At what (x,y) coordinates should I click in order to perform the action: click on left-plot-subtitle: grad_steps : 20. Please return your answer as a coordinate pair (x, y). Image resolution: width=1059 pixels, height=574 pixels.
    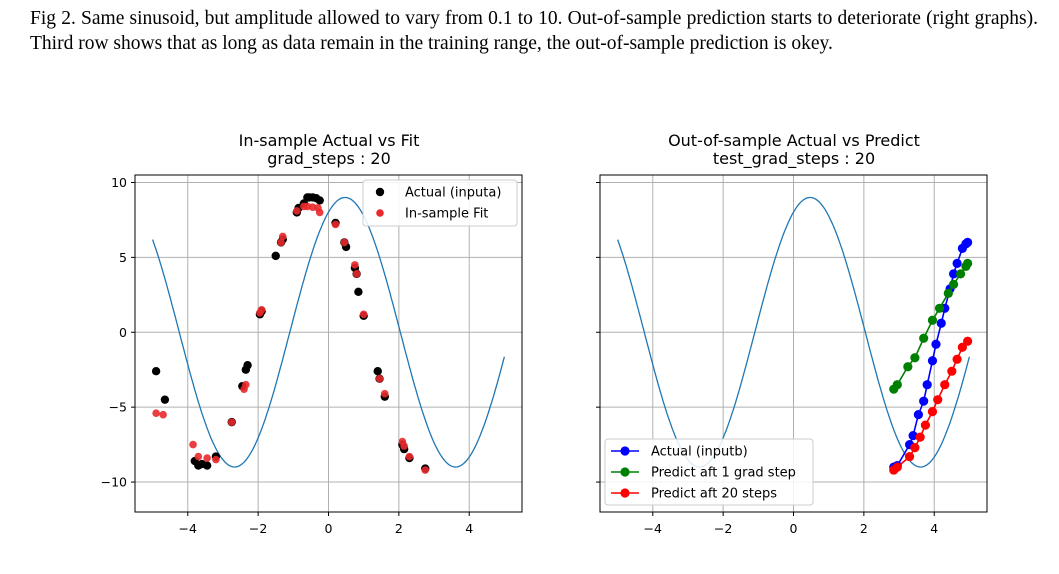
    Looking at the image, I should click on (329, 159).